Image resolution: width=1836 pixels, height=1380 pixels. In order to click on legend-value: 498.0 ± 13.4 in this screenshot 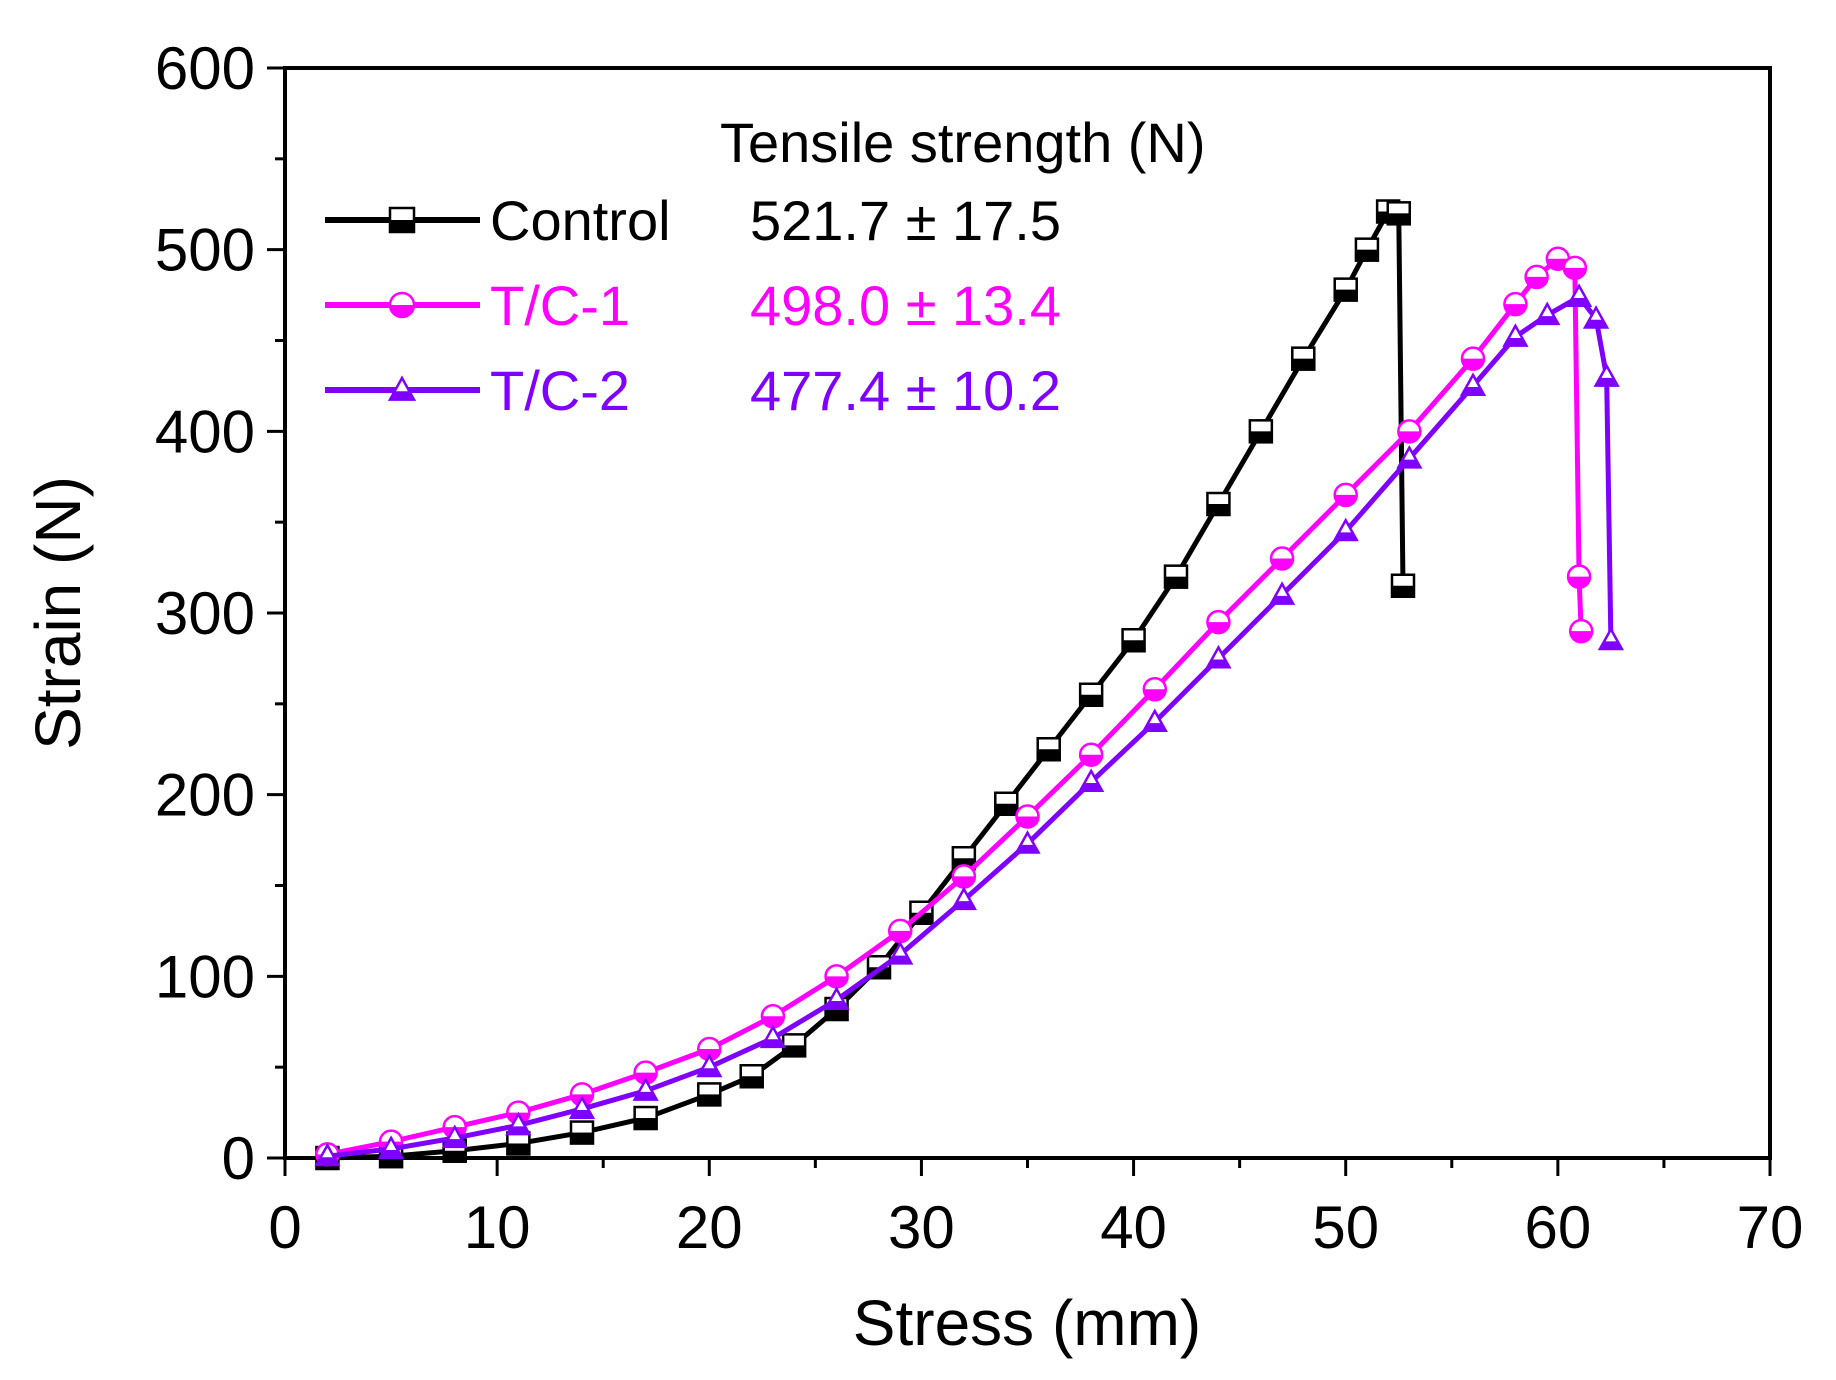, I will do `click(905, 305)`.